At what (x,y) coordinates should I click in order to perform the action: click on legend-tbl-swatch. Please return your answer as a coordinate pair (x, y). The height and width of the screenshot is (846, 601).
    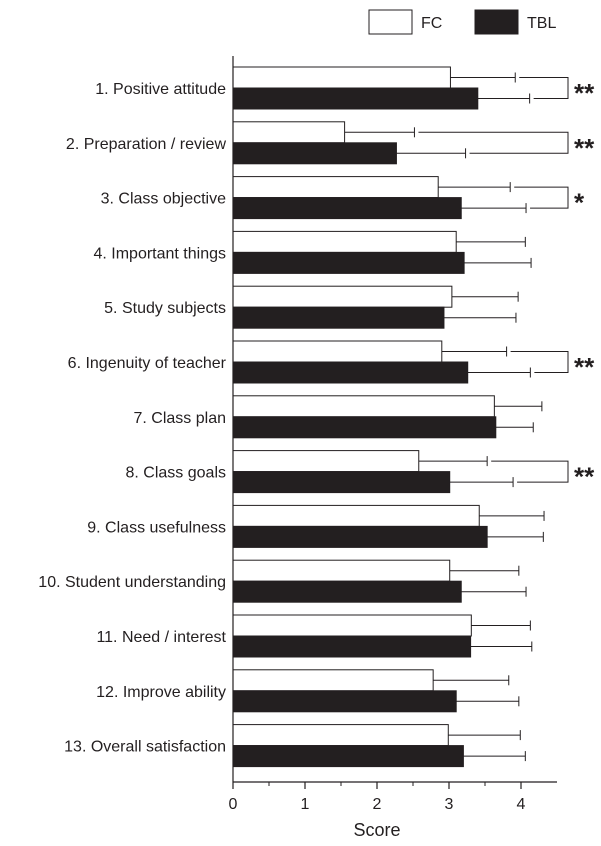
    Looking at the image, I should click on (496, 22).